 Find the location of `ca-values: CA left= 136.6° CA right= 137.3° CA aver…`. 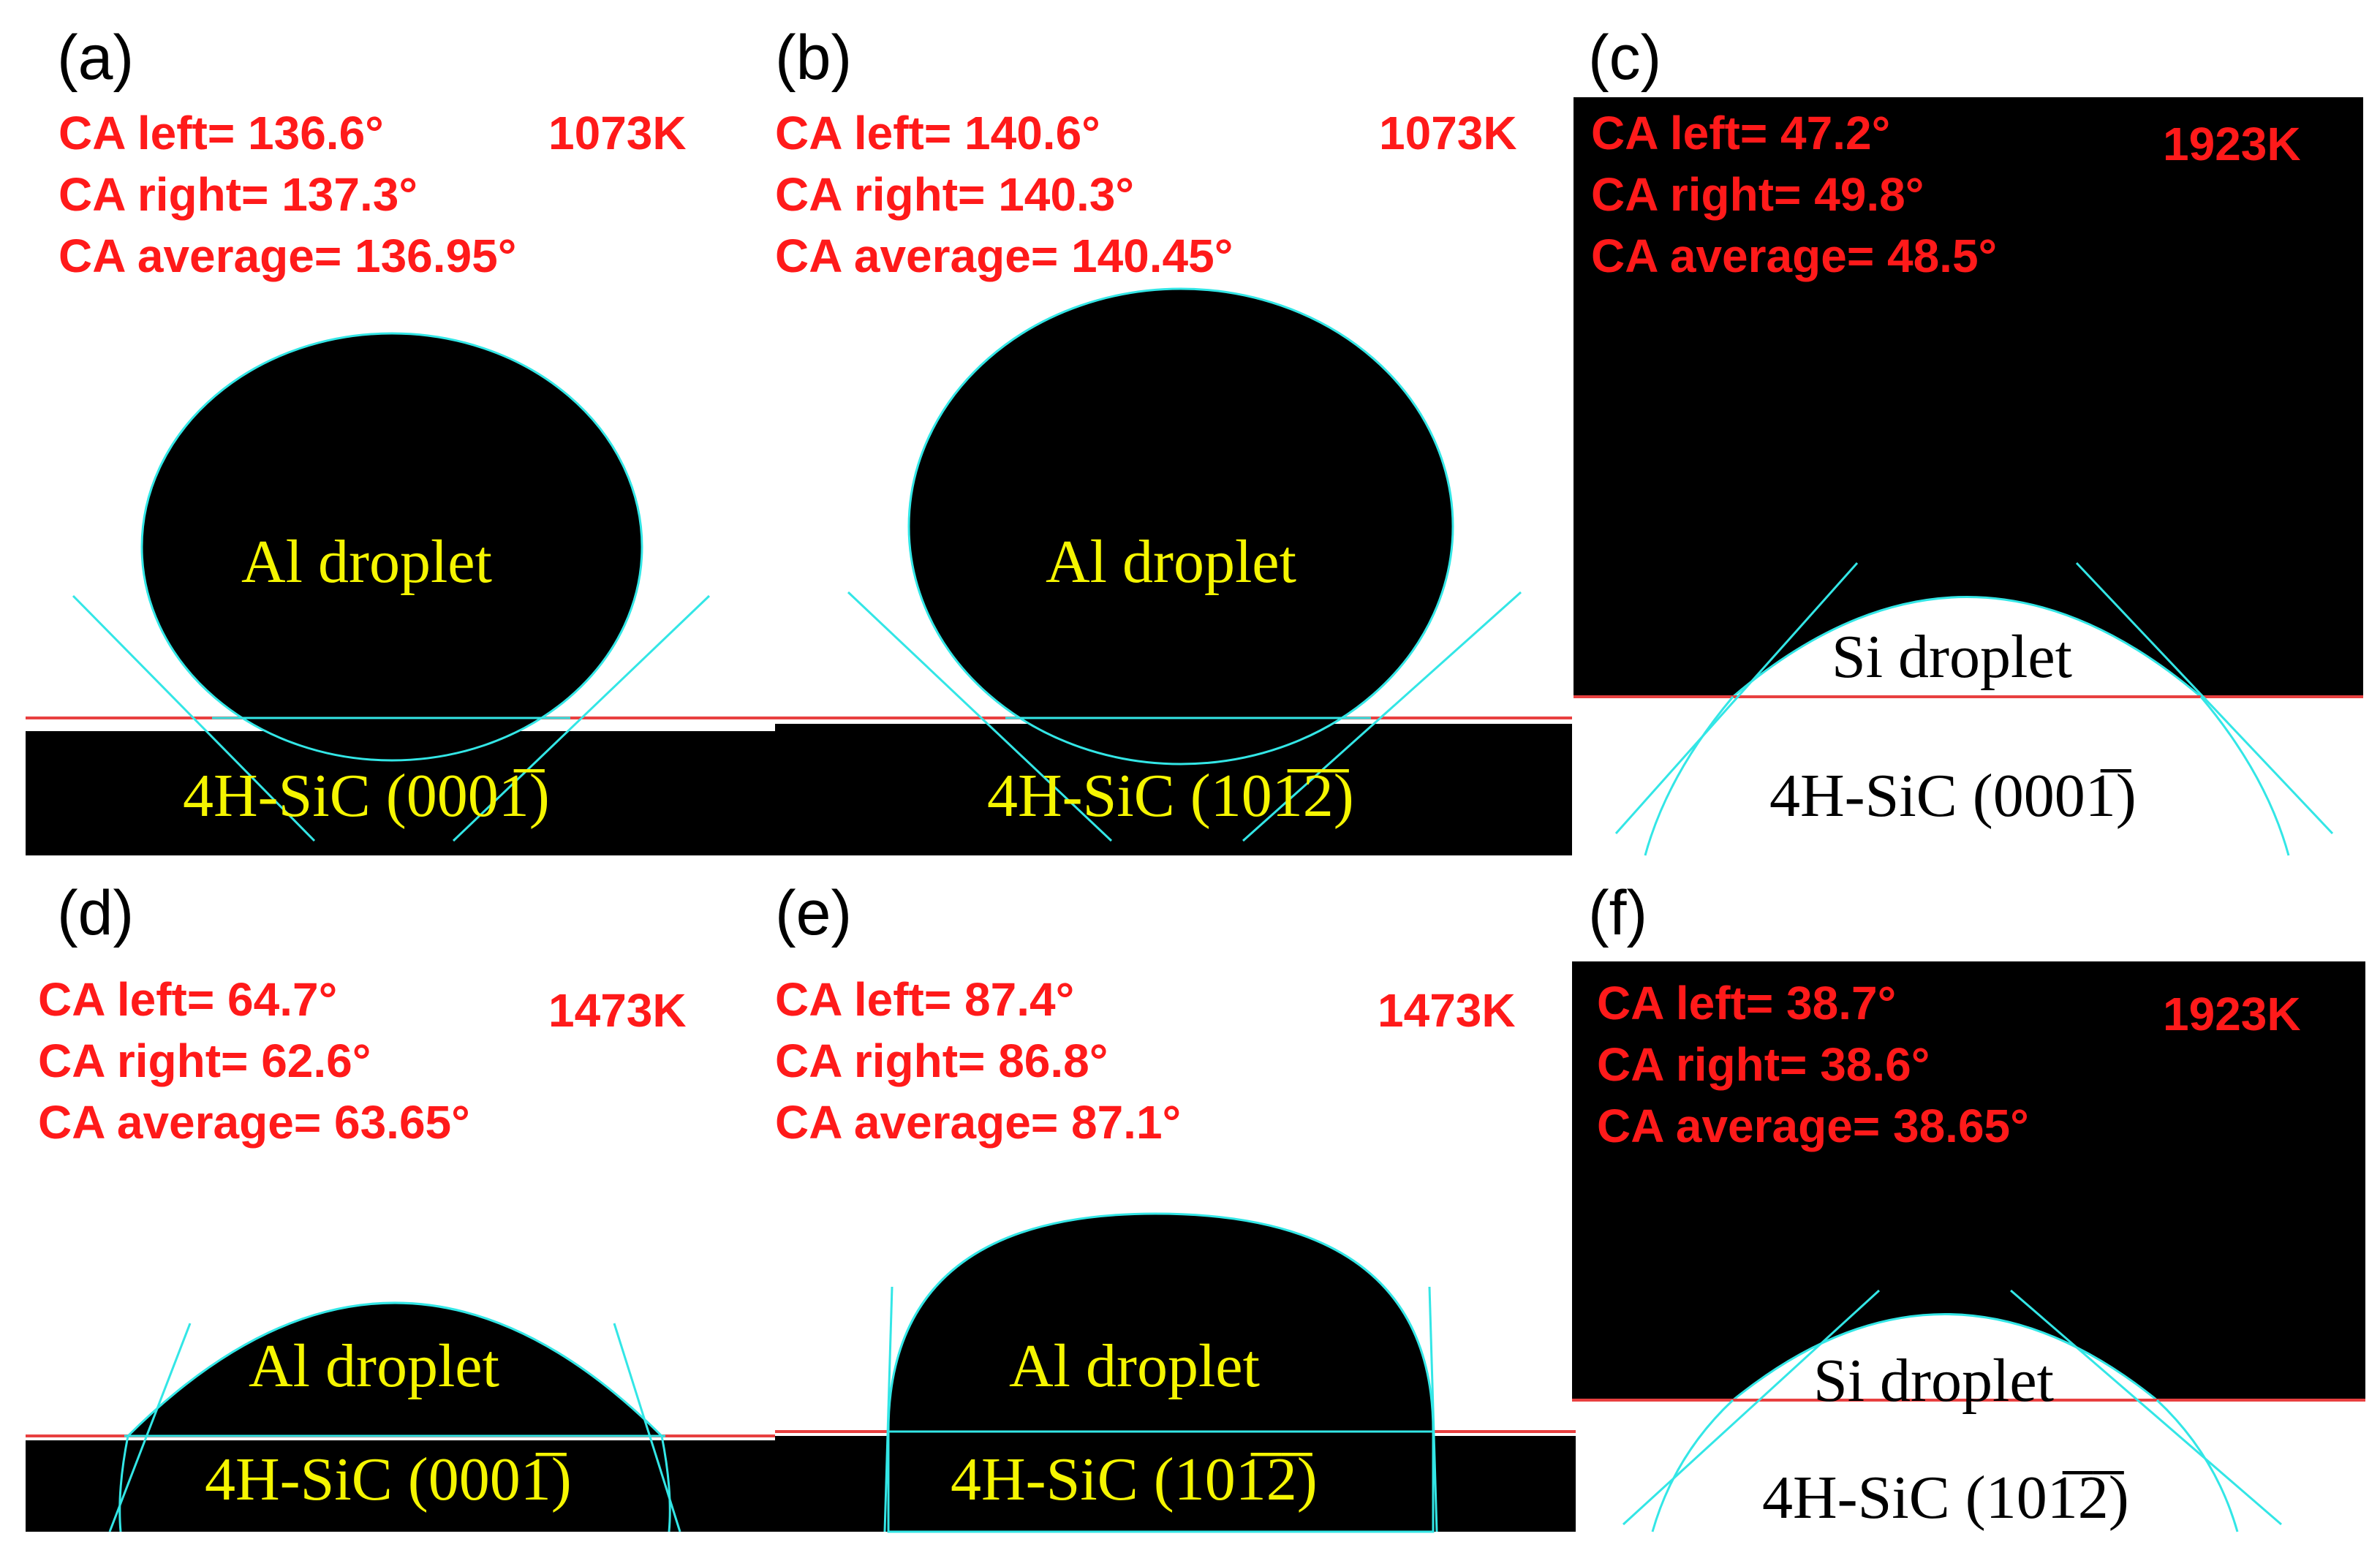

ca-values: CA left= 136.6° CA right= 137.3° CA aver… is located at coordinates (287, 194).